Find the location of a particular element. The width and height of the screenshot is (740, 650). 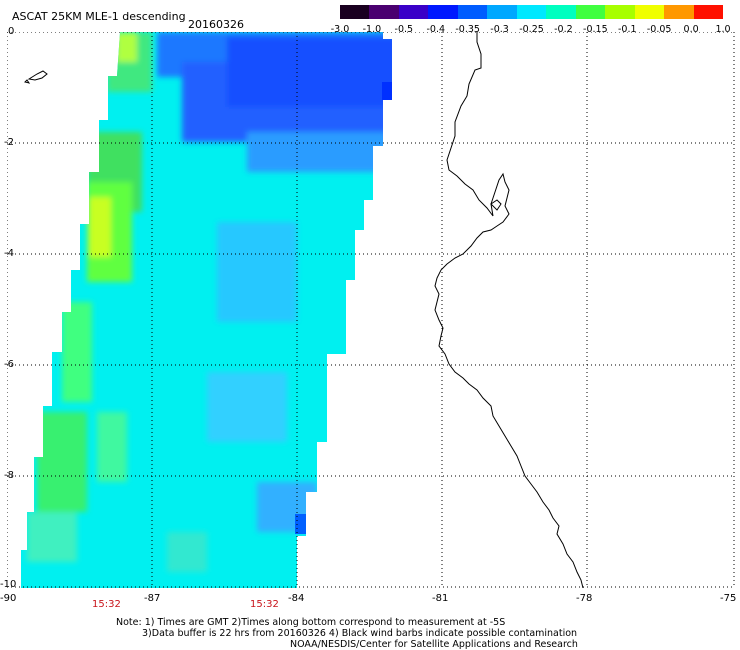

lat-tick-1: -2 is located at coordinates (9, 142).